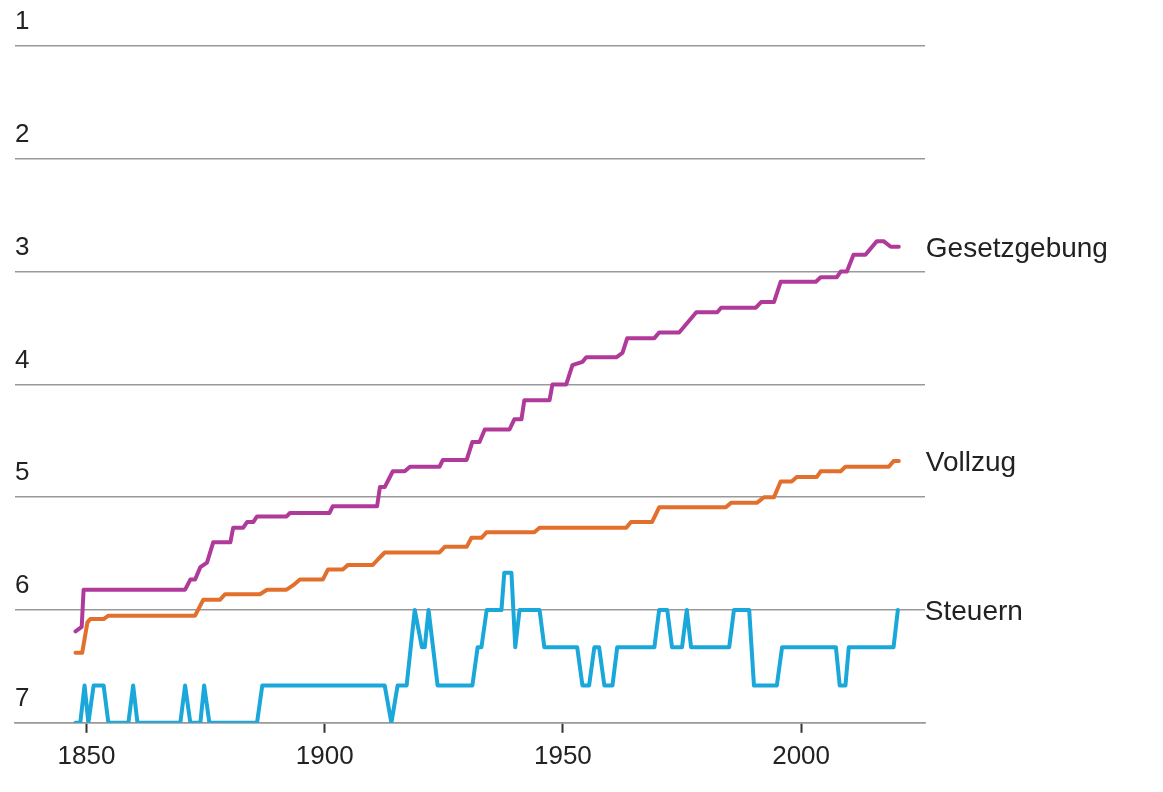  I want to click on y-tick-label: 1, so click(22, 20).